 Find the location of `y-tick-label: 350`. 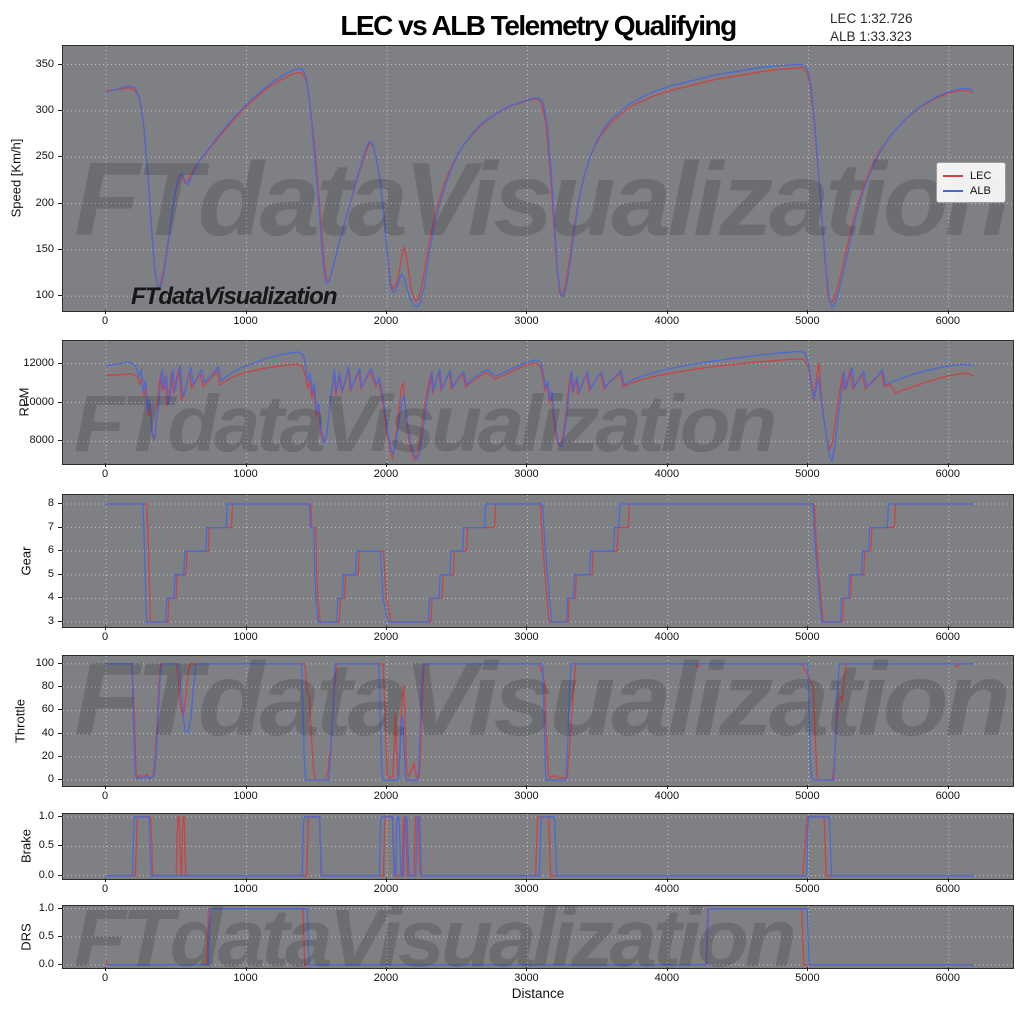

y-tick-label: 350 is located at coordinates (44, 63).